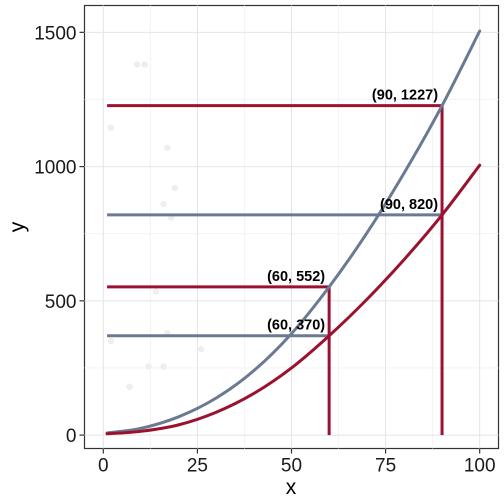  Describe the element at coordinates (71, 436) in the screenshot. I see `y-tick-label: 0` at that location.